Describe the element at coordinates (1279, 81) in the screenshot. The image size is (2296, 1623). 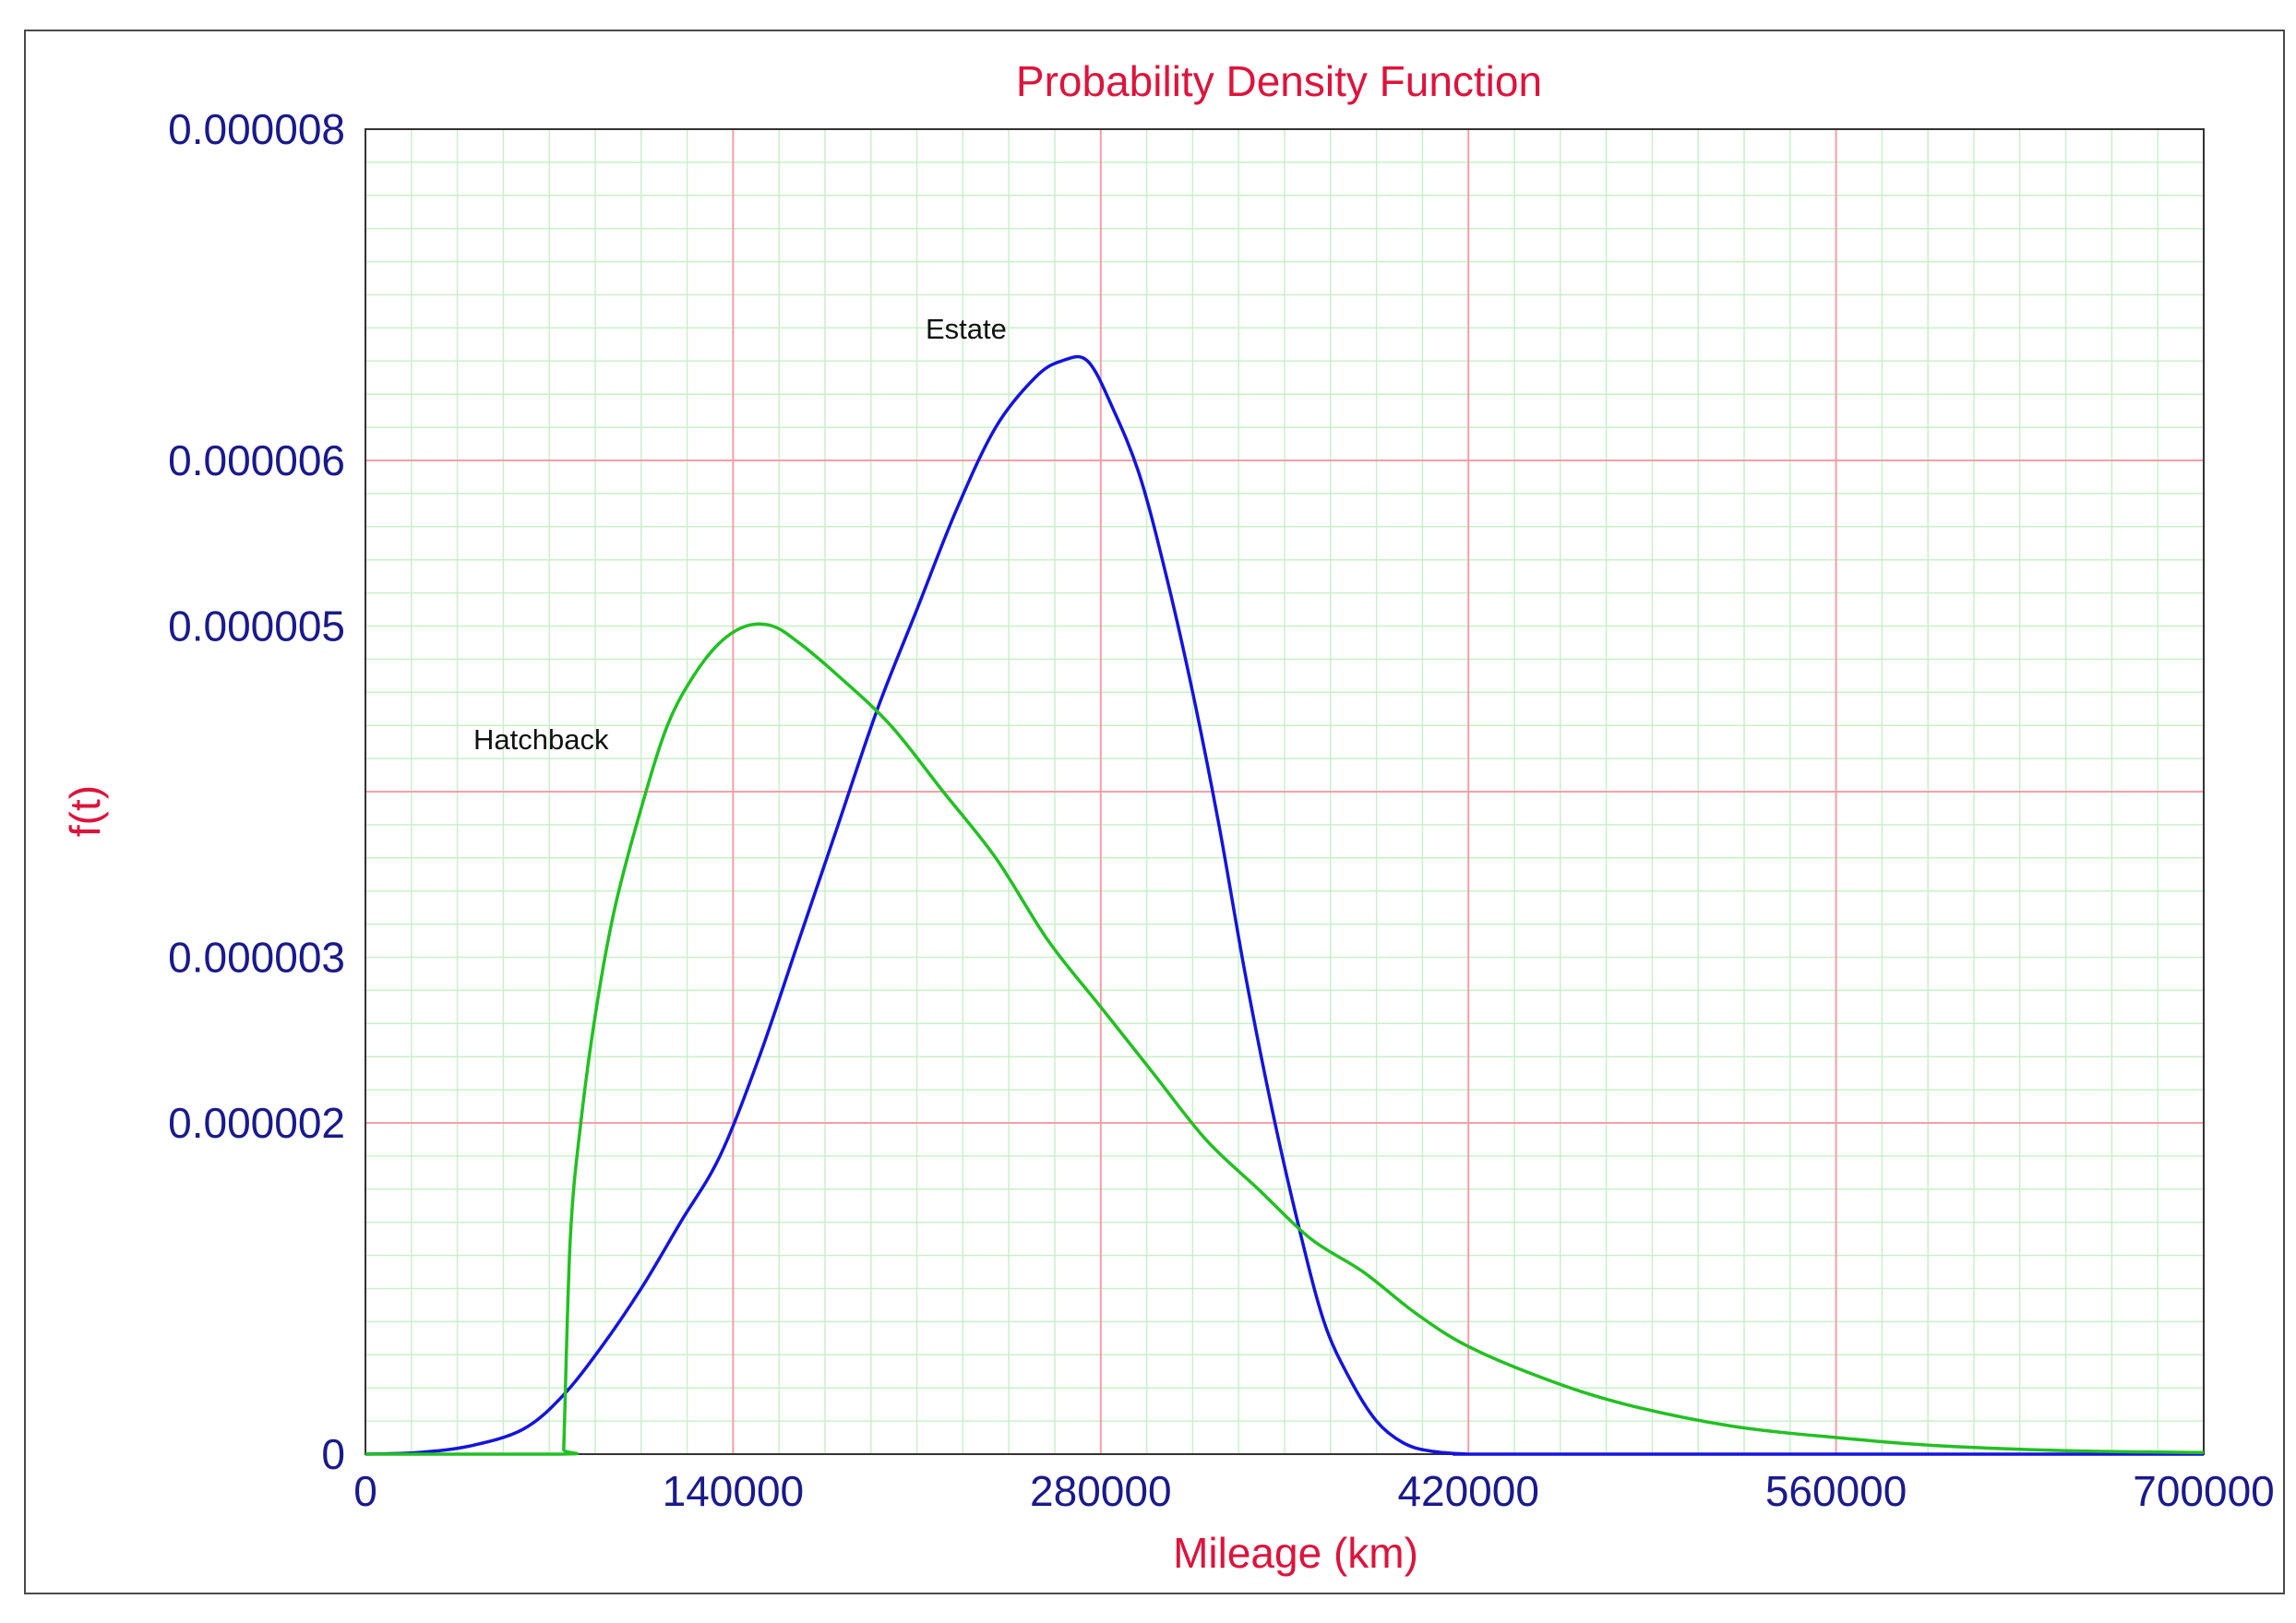
I see `chart-title: Probability Density Function` at that location.